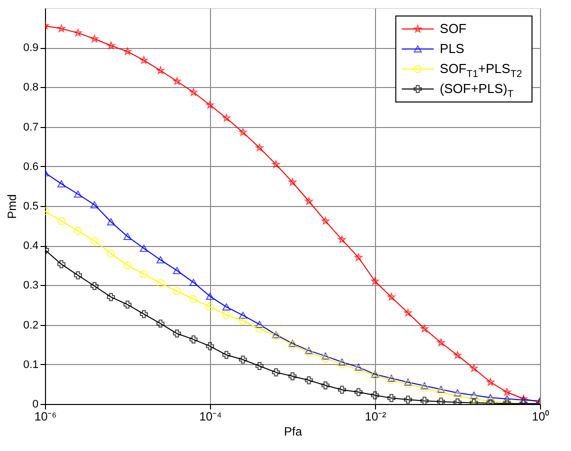  What do you see at coordinates (375, 417) in the screenshot?
I see `x-tick-label: 10⁻²` at bounding box center [375, 417].